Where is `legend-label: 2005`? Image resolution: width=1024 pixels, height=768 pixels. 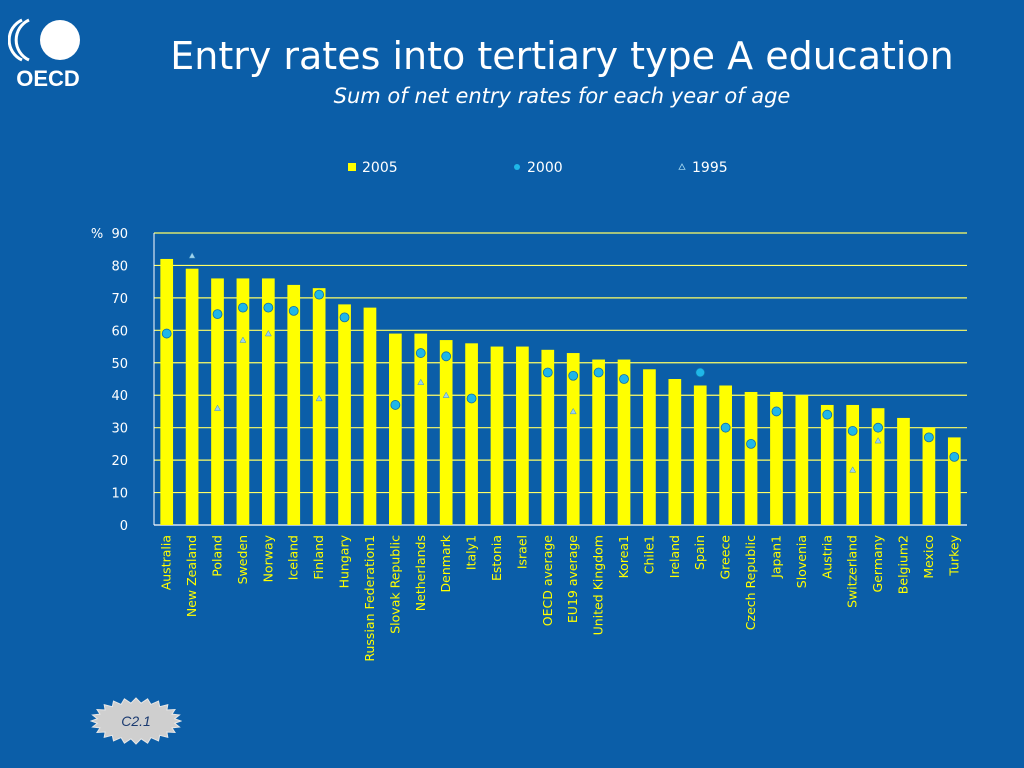
legend-label: 2005 is located at coordinates (380, 168).